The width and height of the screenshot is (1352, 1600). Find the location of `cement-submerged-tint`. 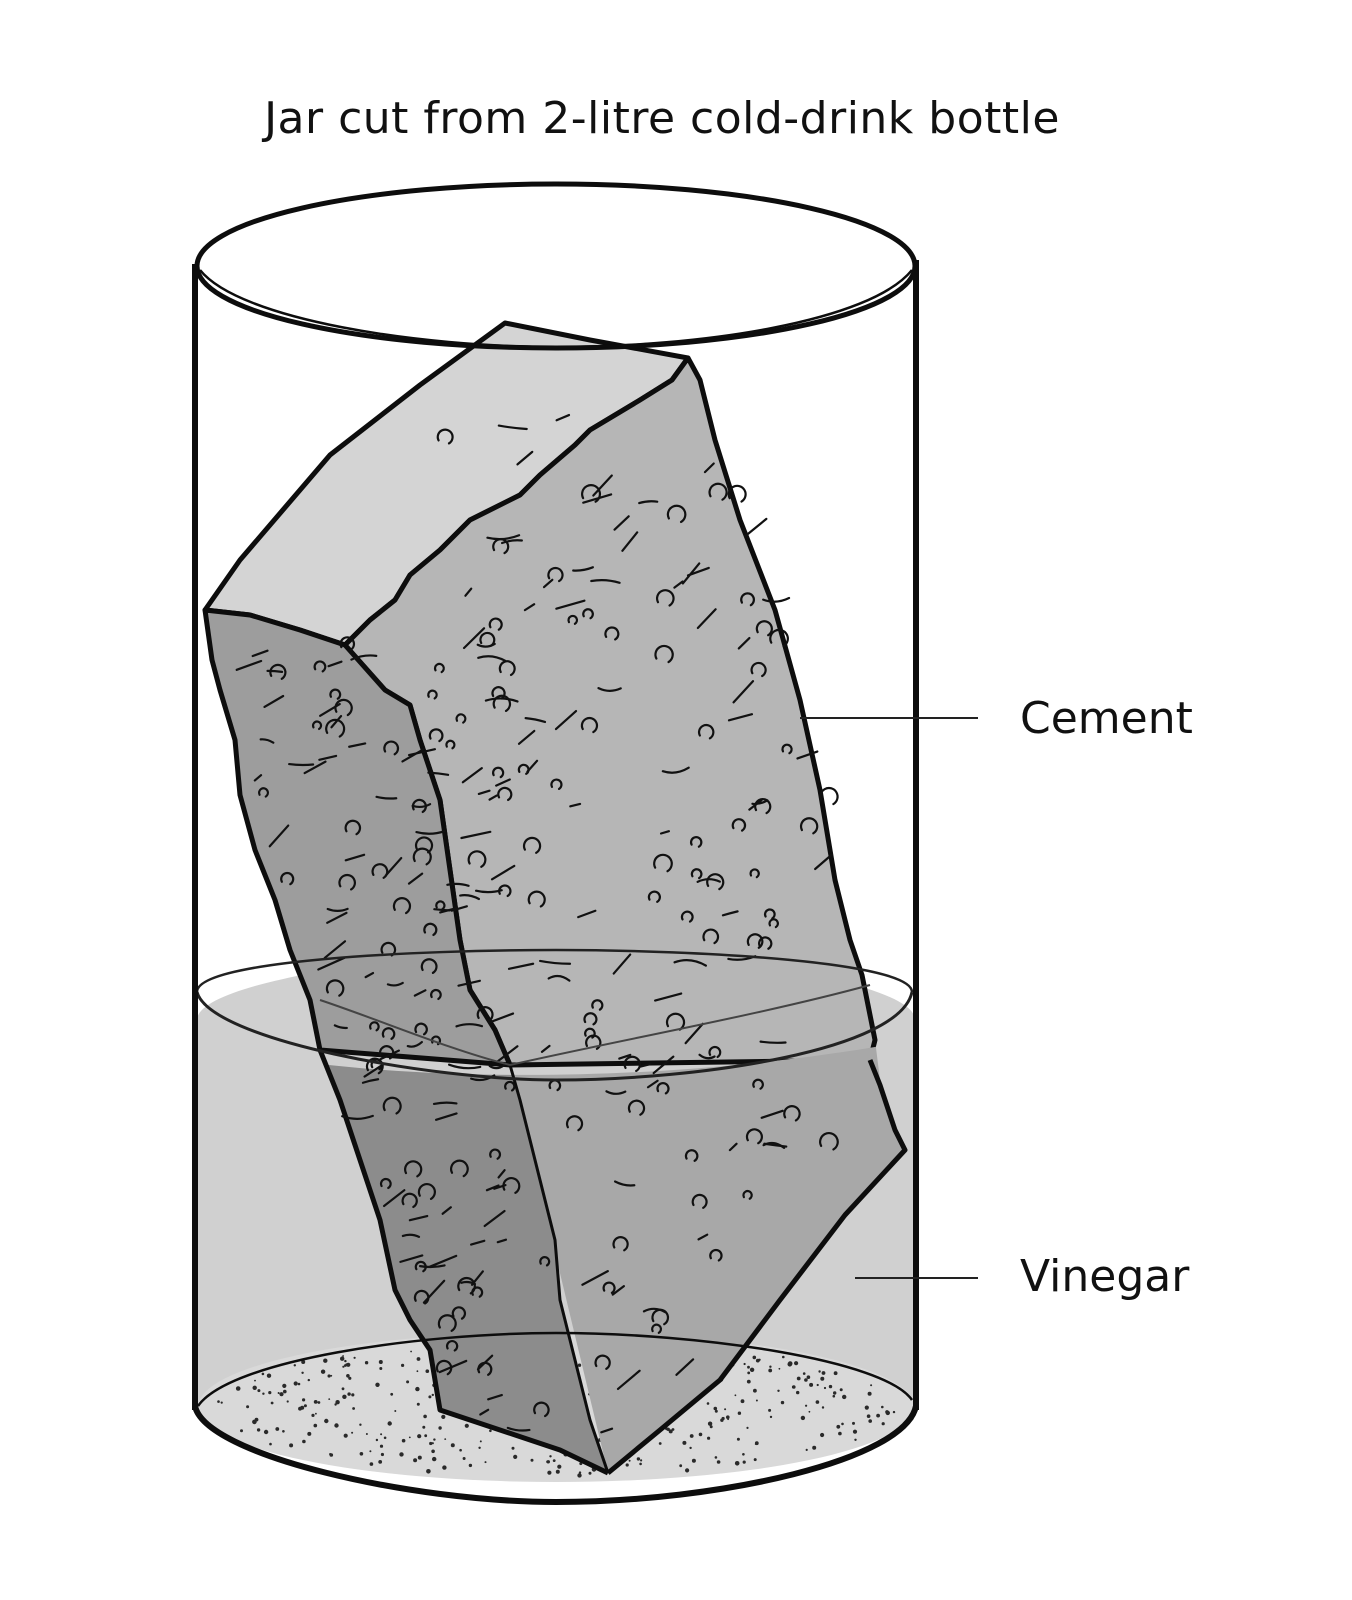

cement-submerged-tint is located at coordinates (612, 1251).